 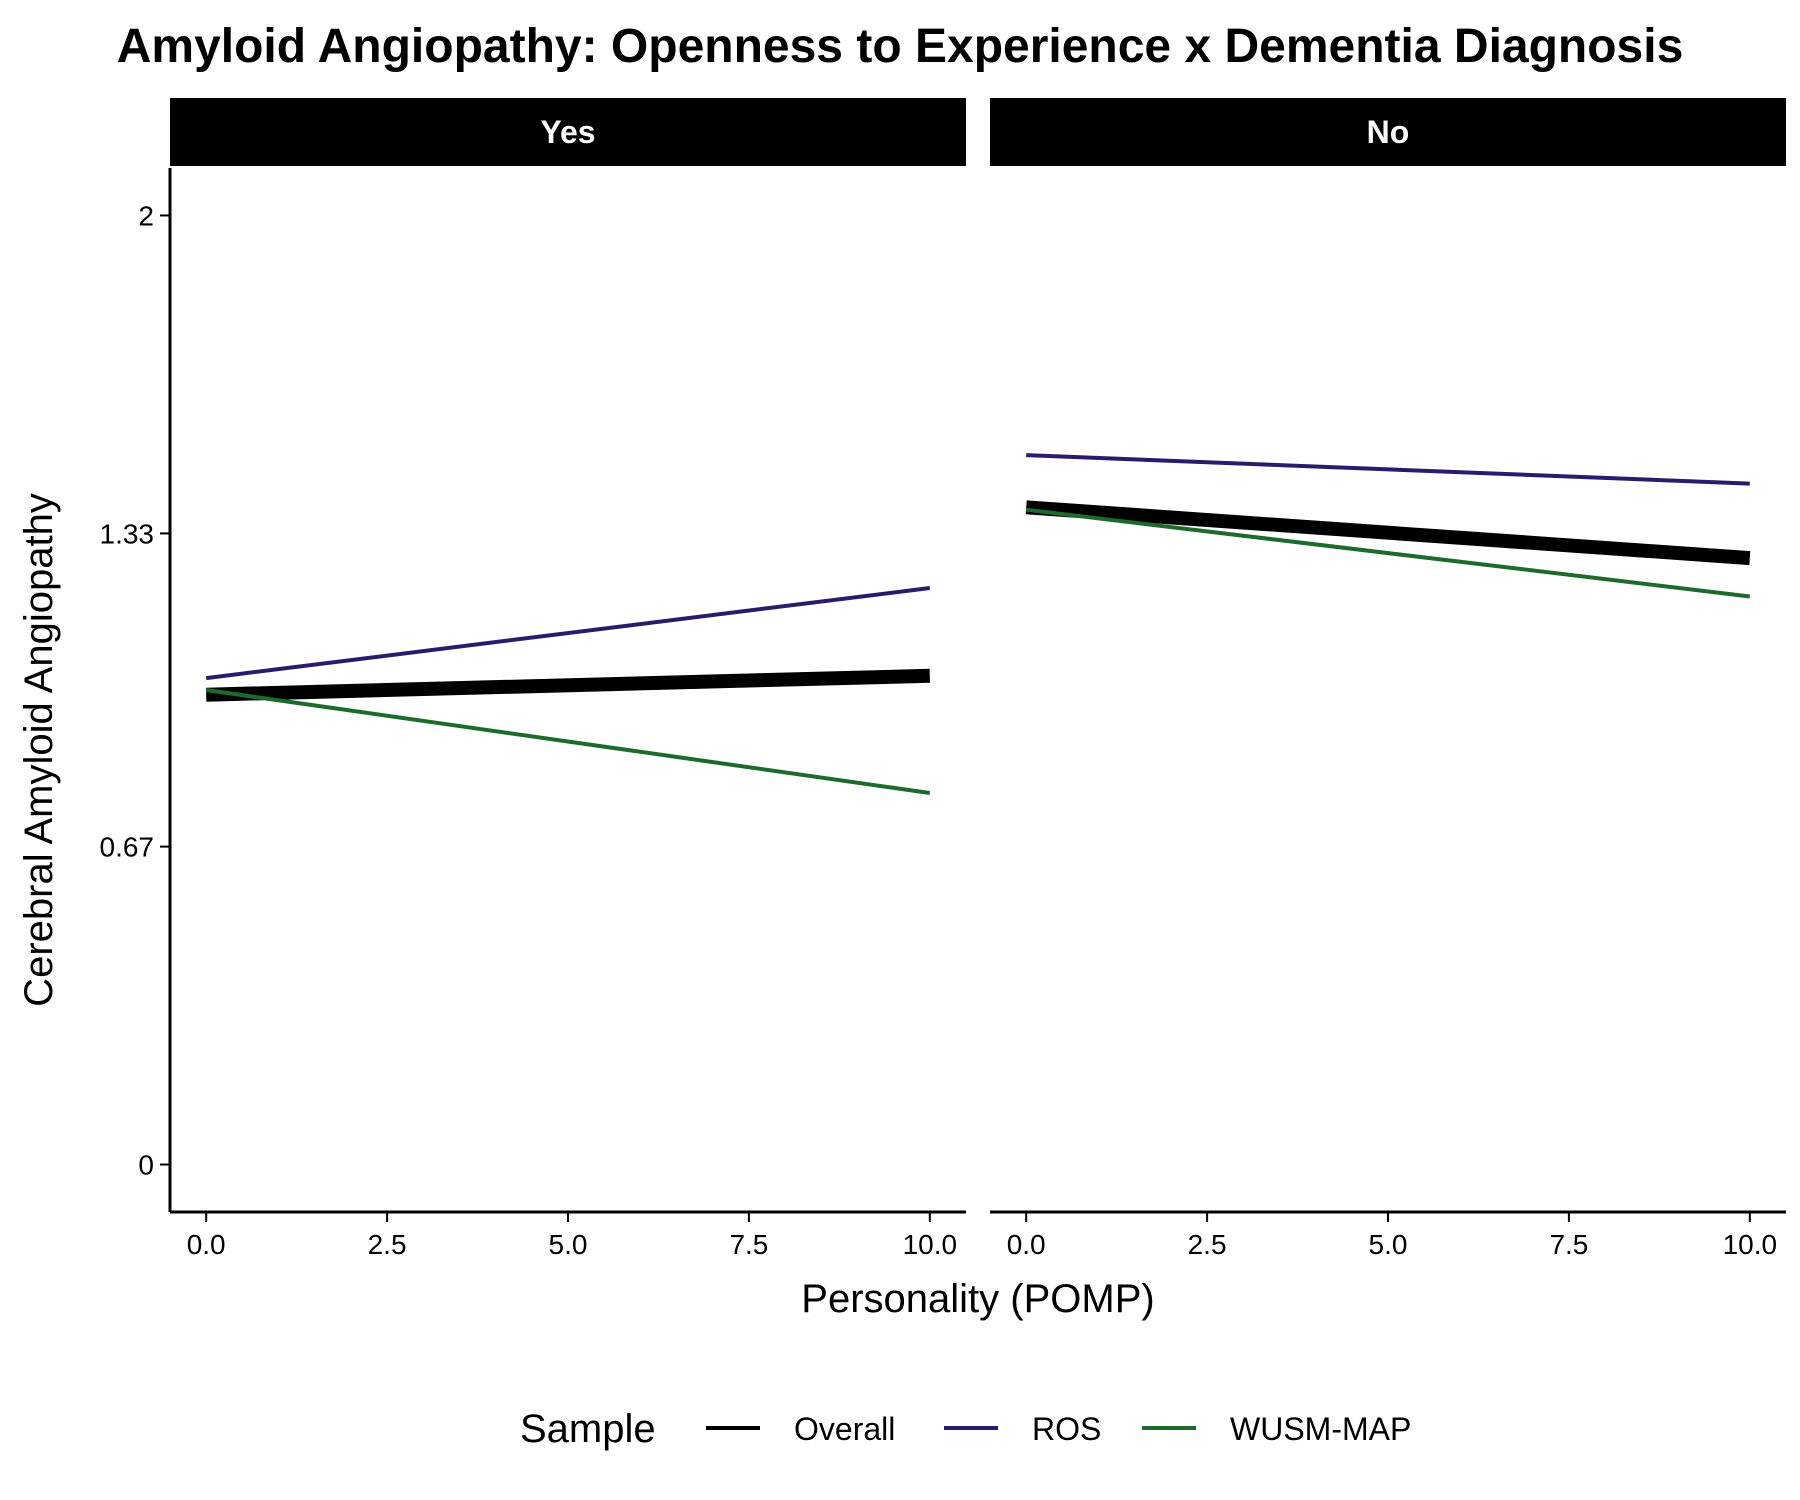 I want to click on y-tick-label: 1.33, so click(x=127, y=533).